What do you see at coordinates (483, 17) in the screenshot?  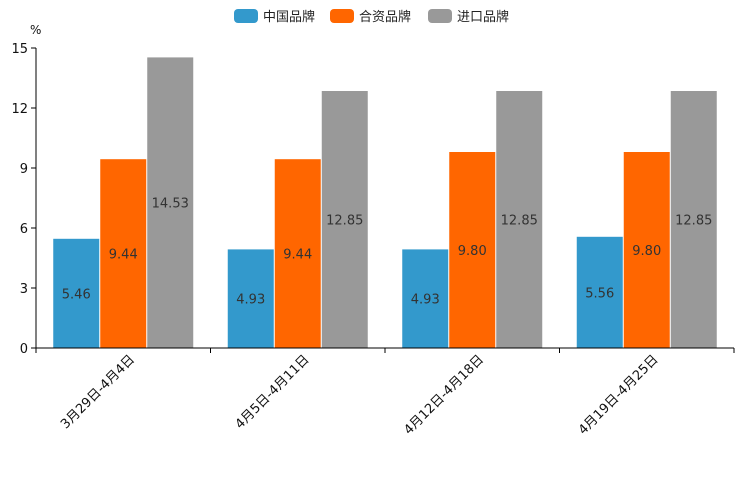 I see `legend-entry: 进口品牌` at bounding box center [483, 17].